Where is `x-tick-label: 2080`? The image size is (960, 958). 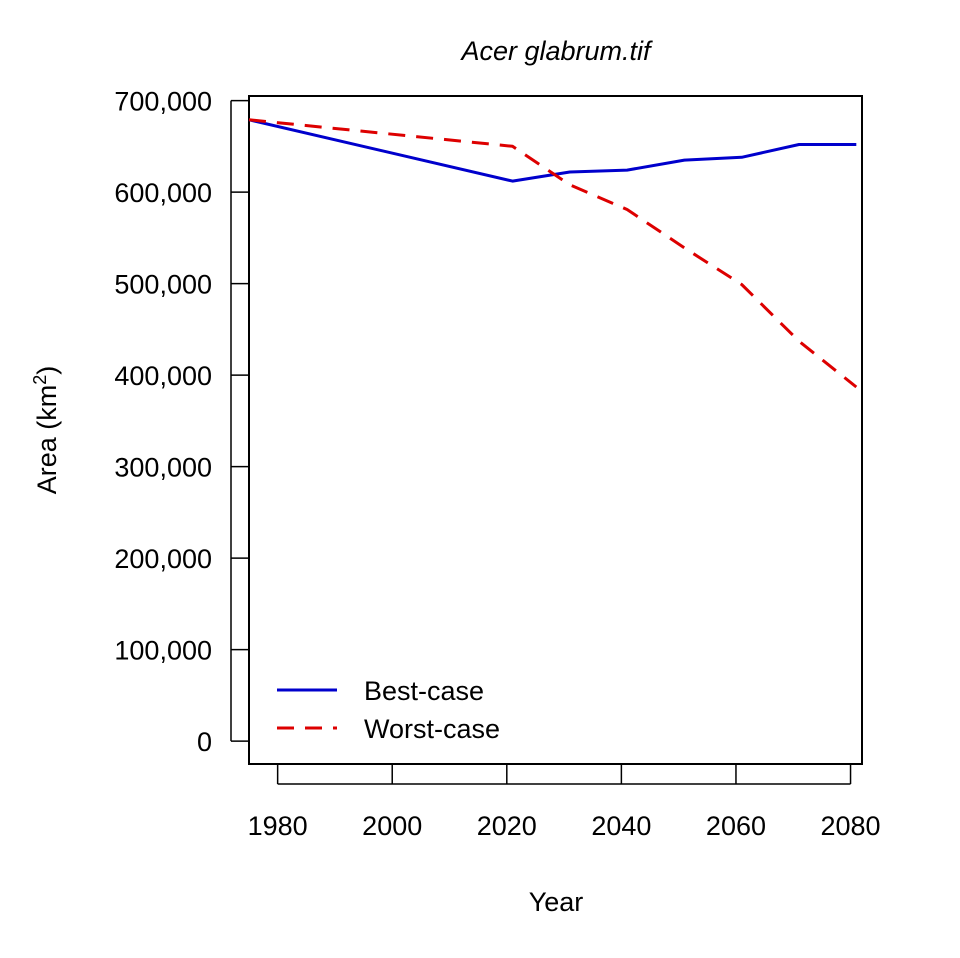
x-tick-label: 2080 is located at coordinates (851, 826).